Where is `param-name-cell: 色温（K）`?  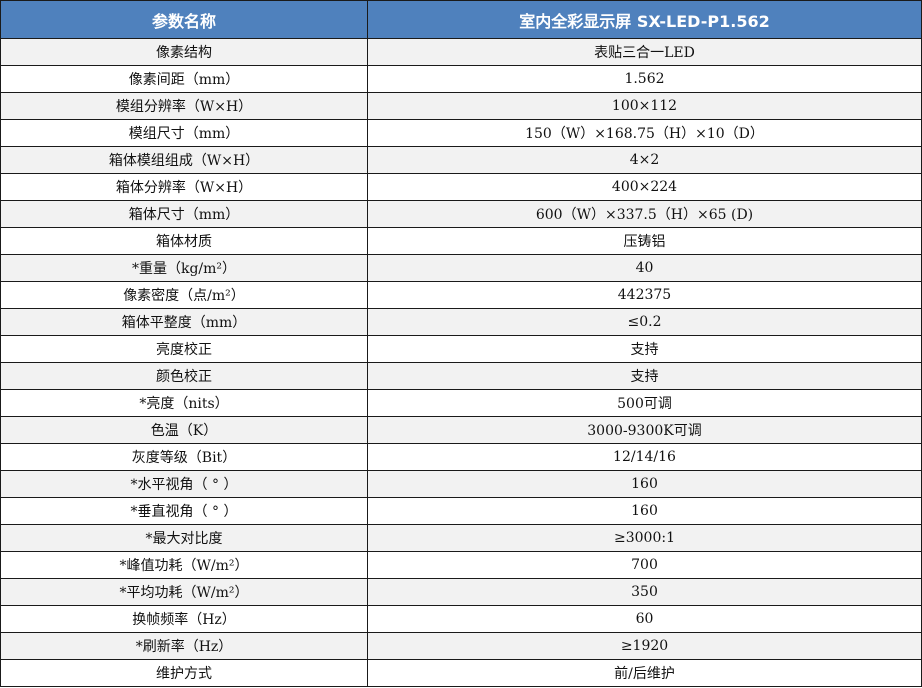 param-name-cell: 色温（K） is located at coordinates (184, 430).